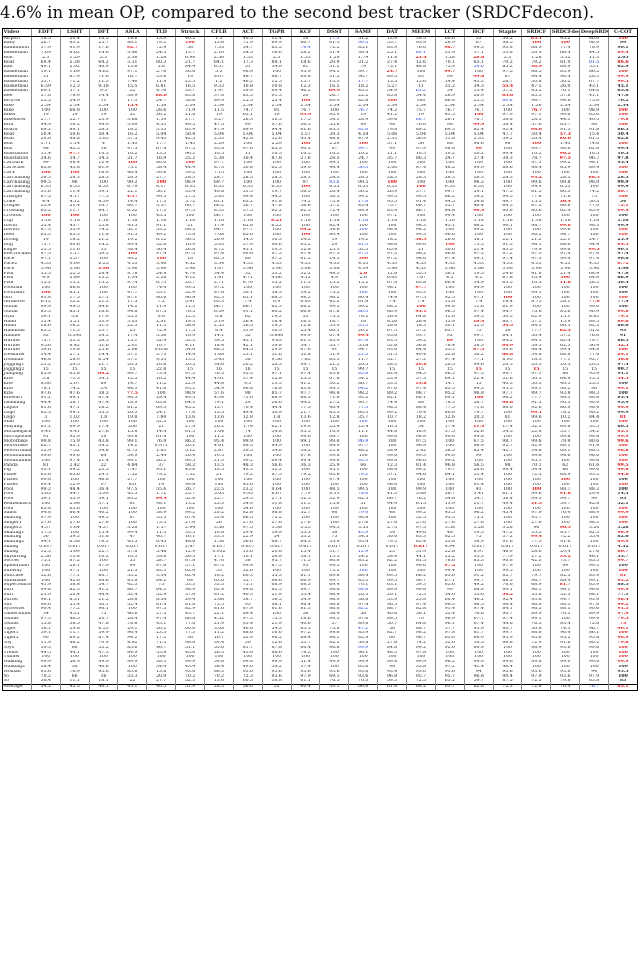  I want to click on op-score-cell: 10.9, so click(334, 432).